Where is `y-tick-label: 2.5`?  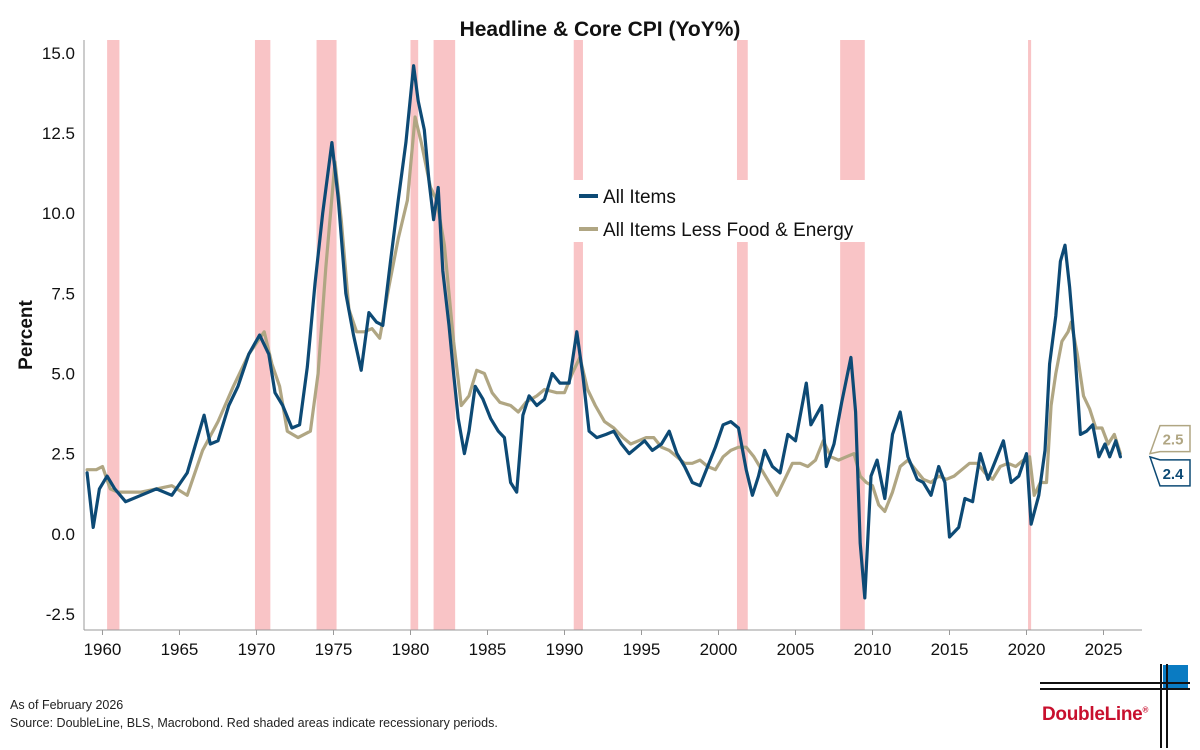 y-tick-label: 2.5 is located at coordinates (63, 454).